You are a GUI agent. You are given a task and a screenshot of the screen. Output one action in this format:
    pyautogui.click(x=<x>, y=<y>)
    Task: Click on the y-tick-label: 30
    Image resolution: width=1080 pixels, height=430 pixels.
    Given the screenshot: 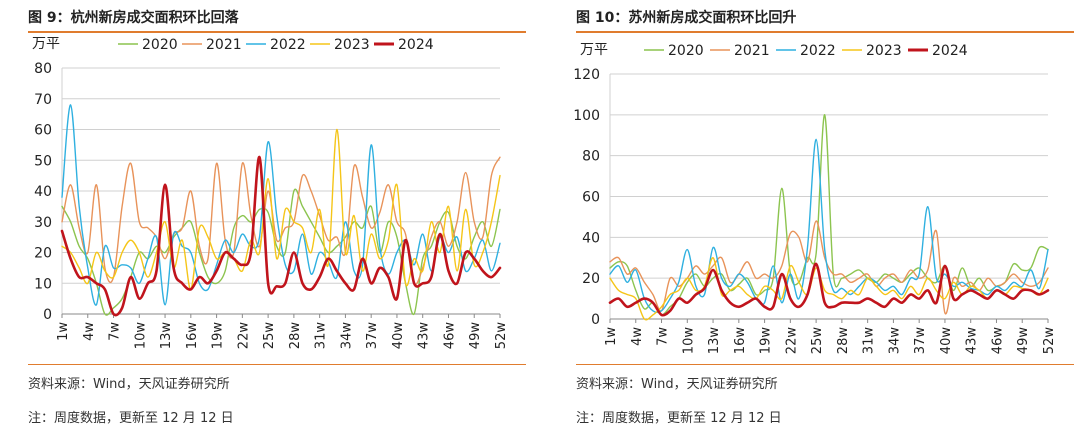 What is the action you would take?
    pyautogui.click(x=43, y=223)
    